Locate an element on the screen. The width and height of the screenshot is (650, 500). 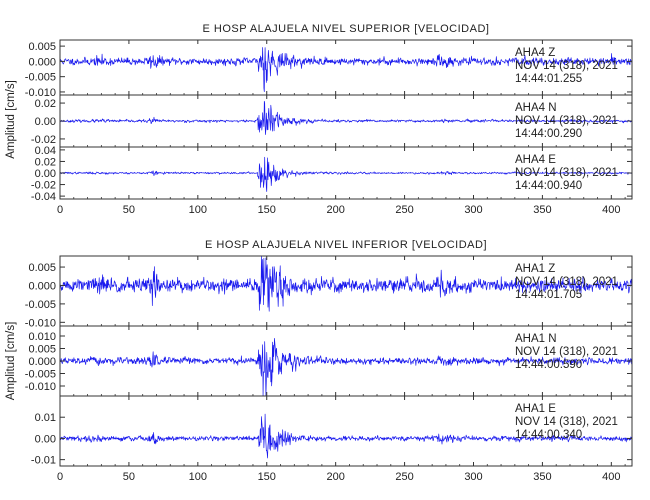
time-label: 14:44:00.340 is located at coordinates (548, 435).